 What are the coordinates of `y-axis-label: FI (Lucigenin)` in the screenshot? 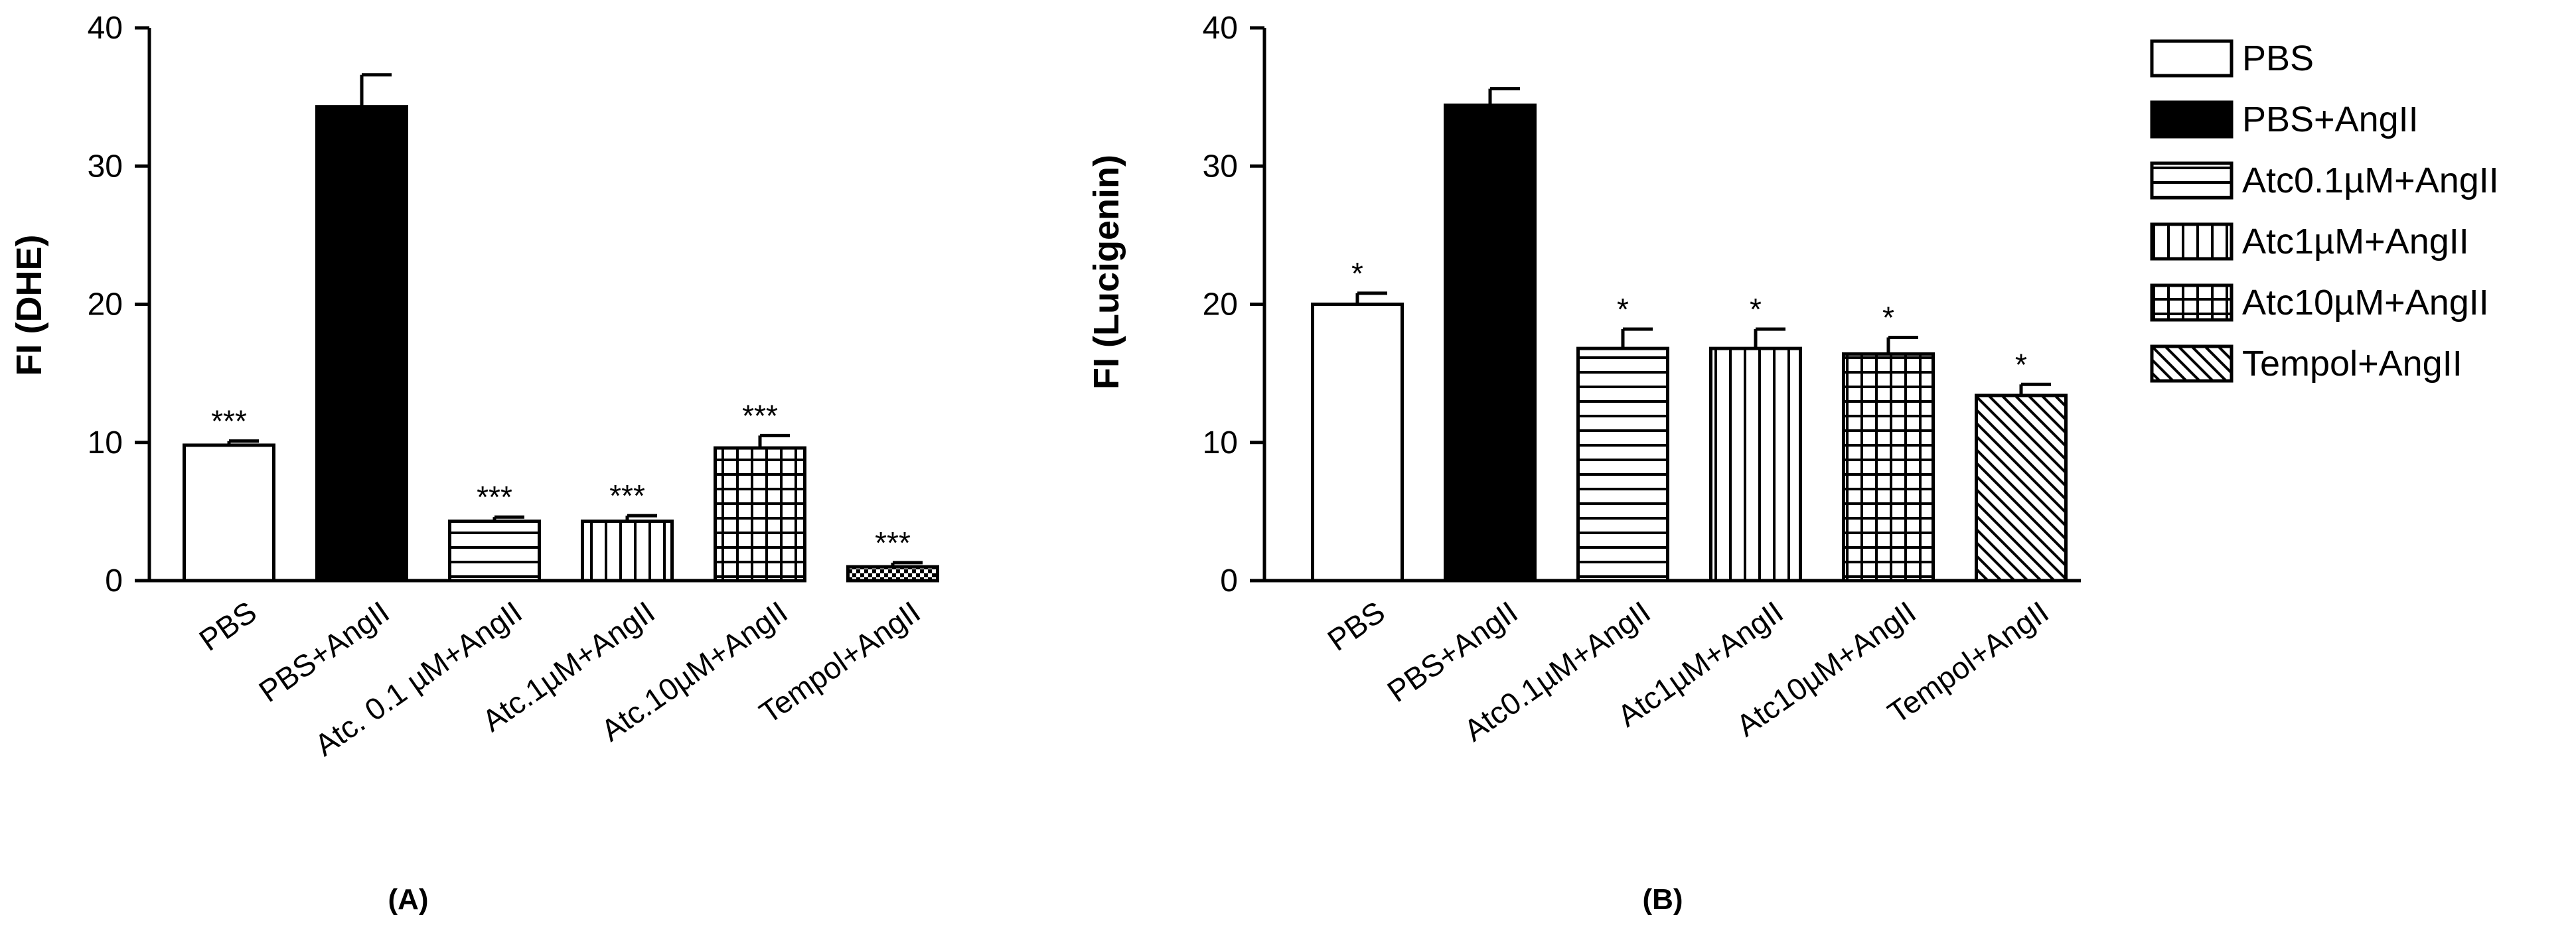 It's located at (1107, 272).